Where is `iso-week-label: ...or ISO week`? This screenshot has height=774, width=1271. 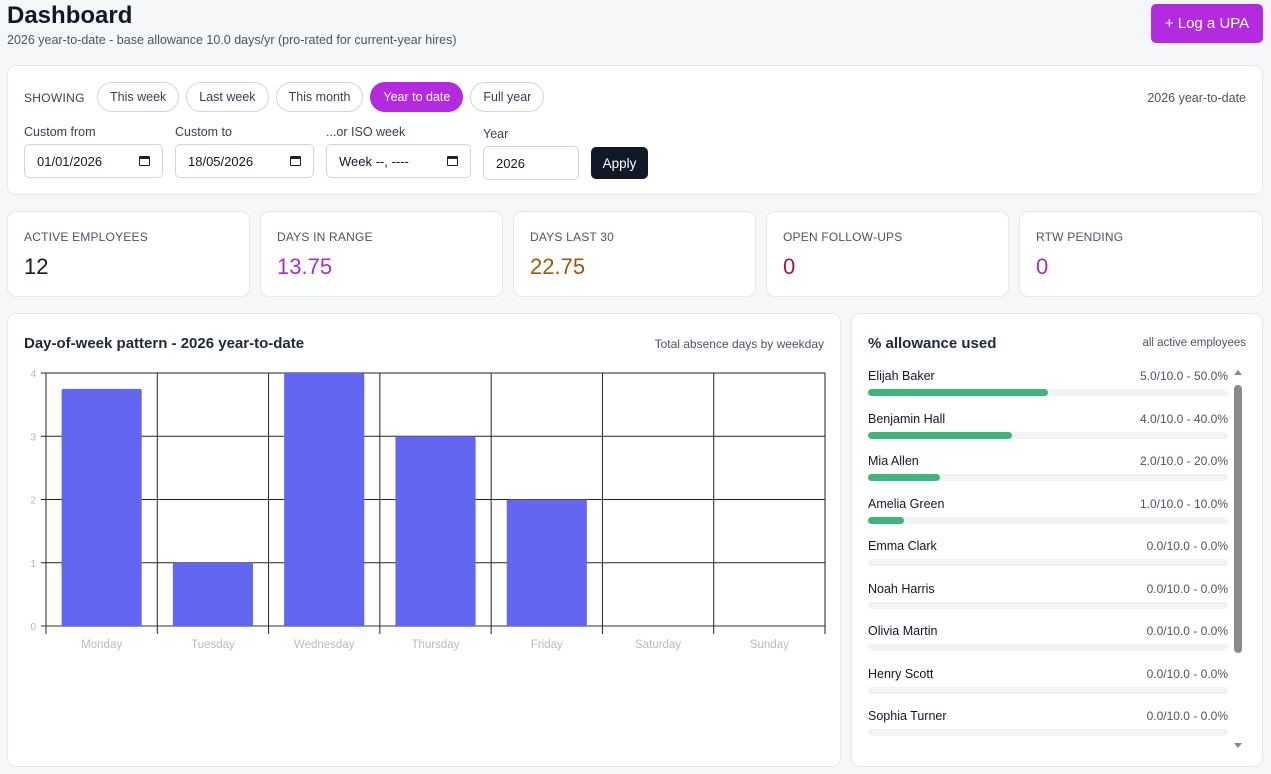
iso-week-label: ...or ISO week is located at coordinates (366, 132).